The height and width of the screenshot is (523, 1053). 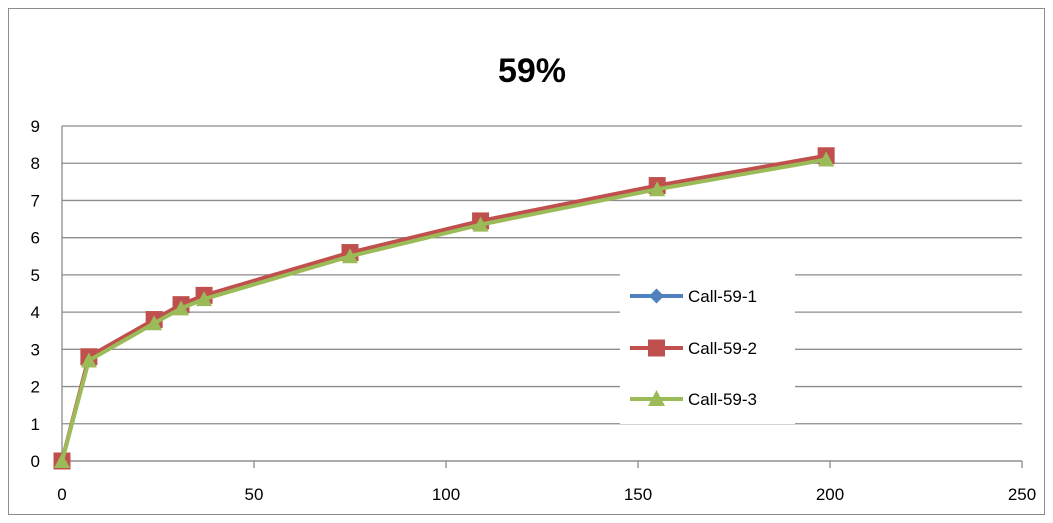 I want to click on y-tick-label: 0, so click(x=35, y=461).